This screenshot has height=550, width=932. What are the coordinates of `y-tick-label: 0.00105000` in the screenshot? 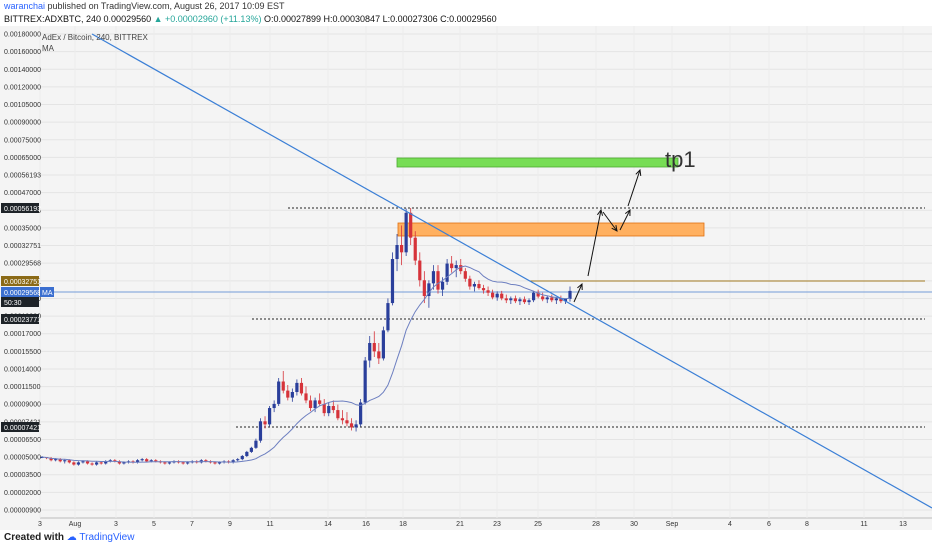 It's located at (22, 105).